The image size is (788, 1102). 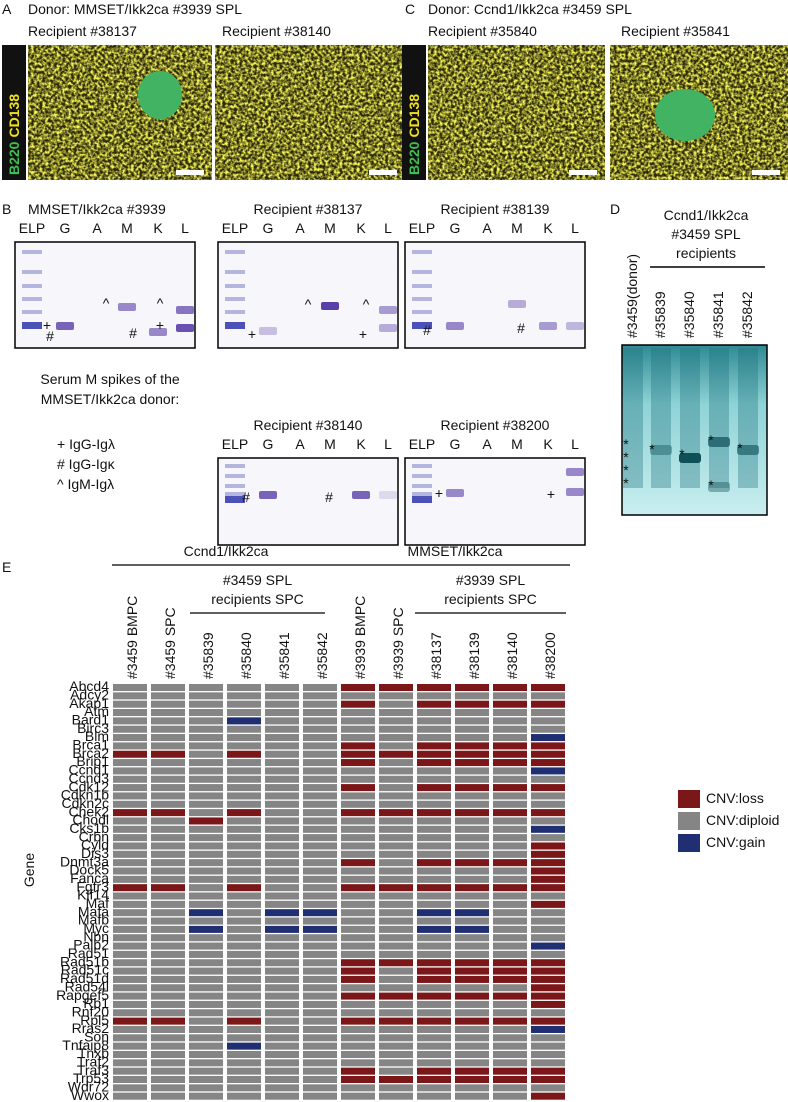 What do you see at coordinates (322, 655) in the screenshot?
I see `column-label: #35842` at bounding box center [322, 655].